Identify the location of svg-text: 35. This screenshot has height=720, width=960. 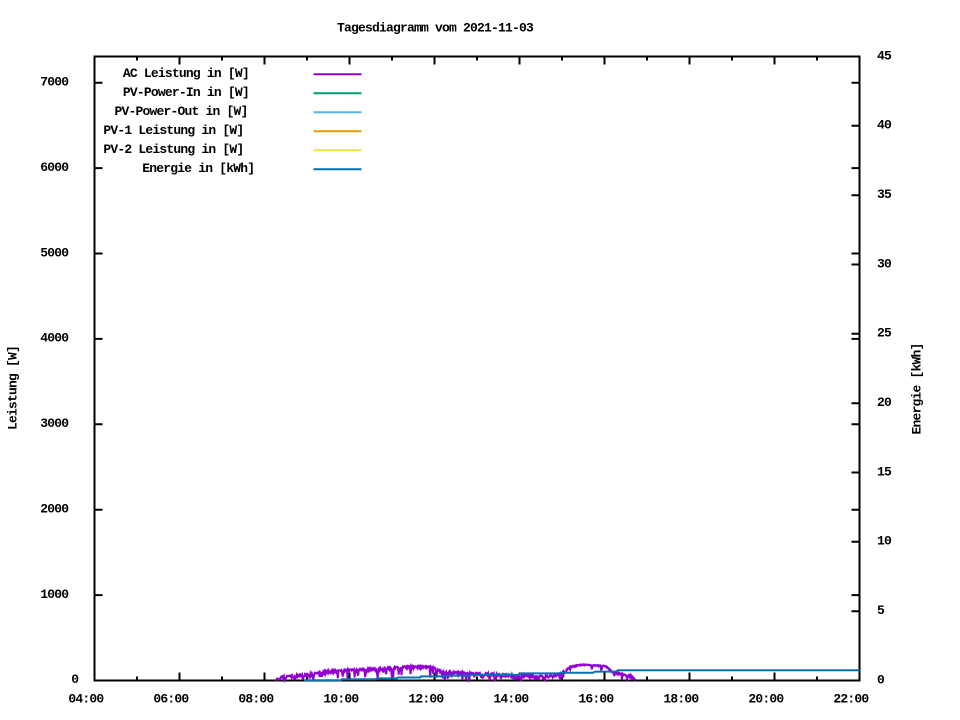
(884, 194).